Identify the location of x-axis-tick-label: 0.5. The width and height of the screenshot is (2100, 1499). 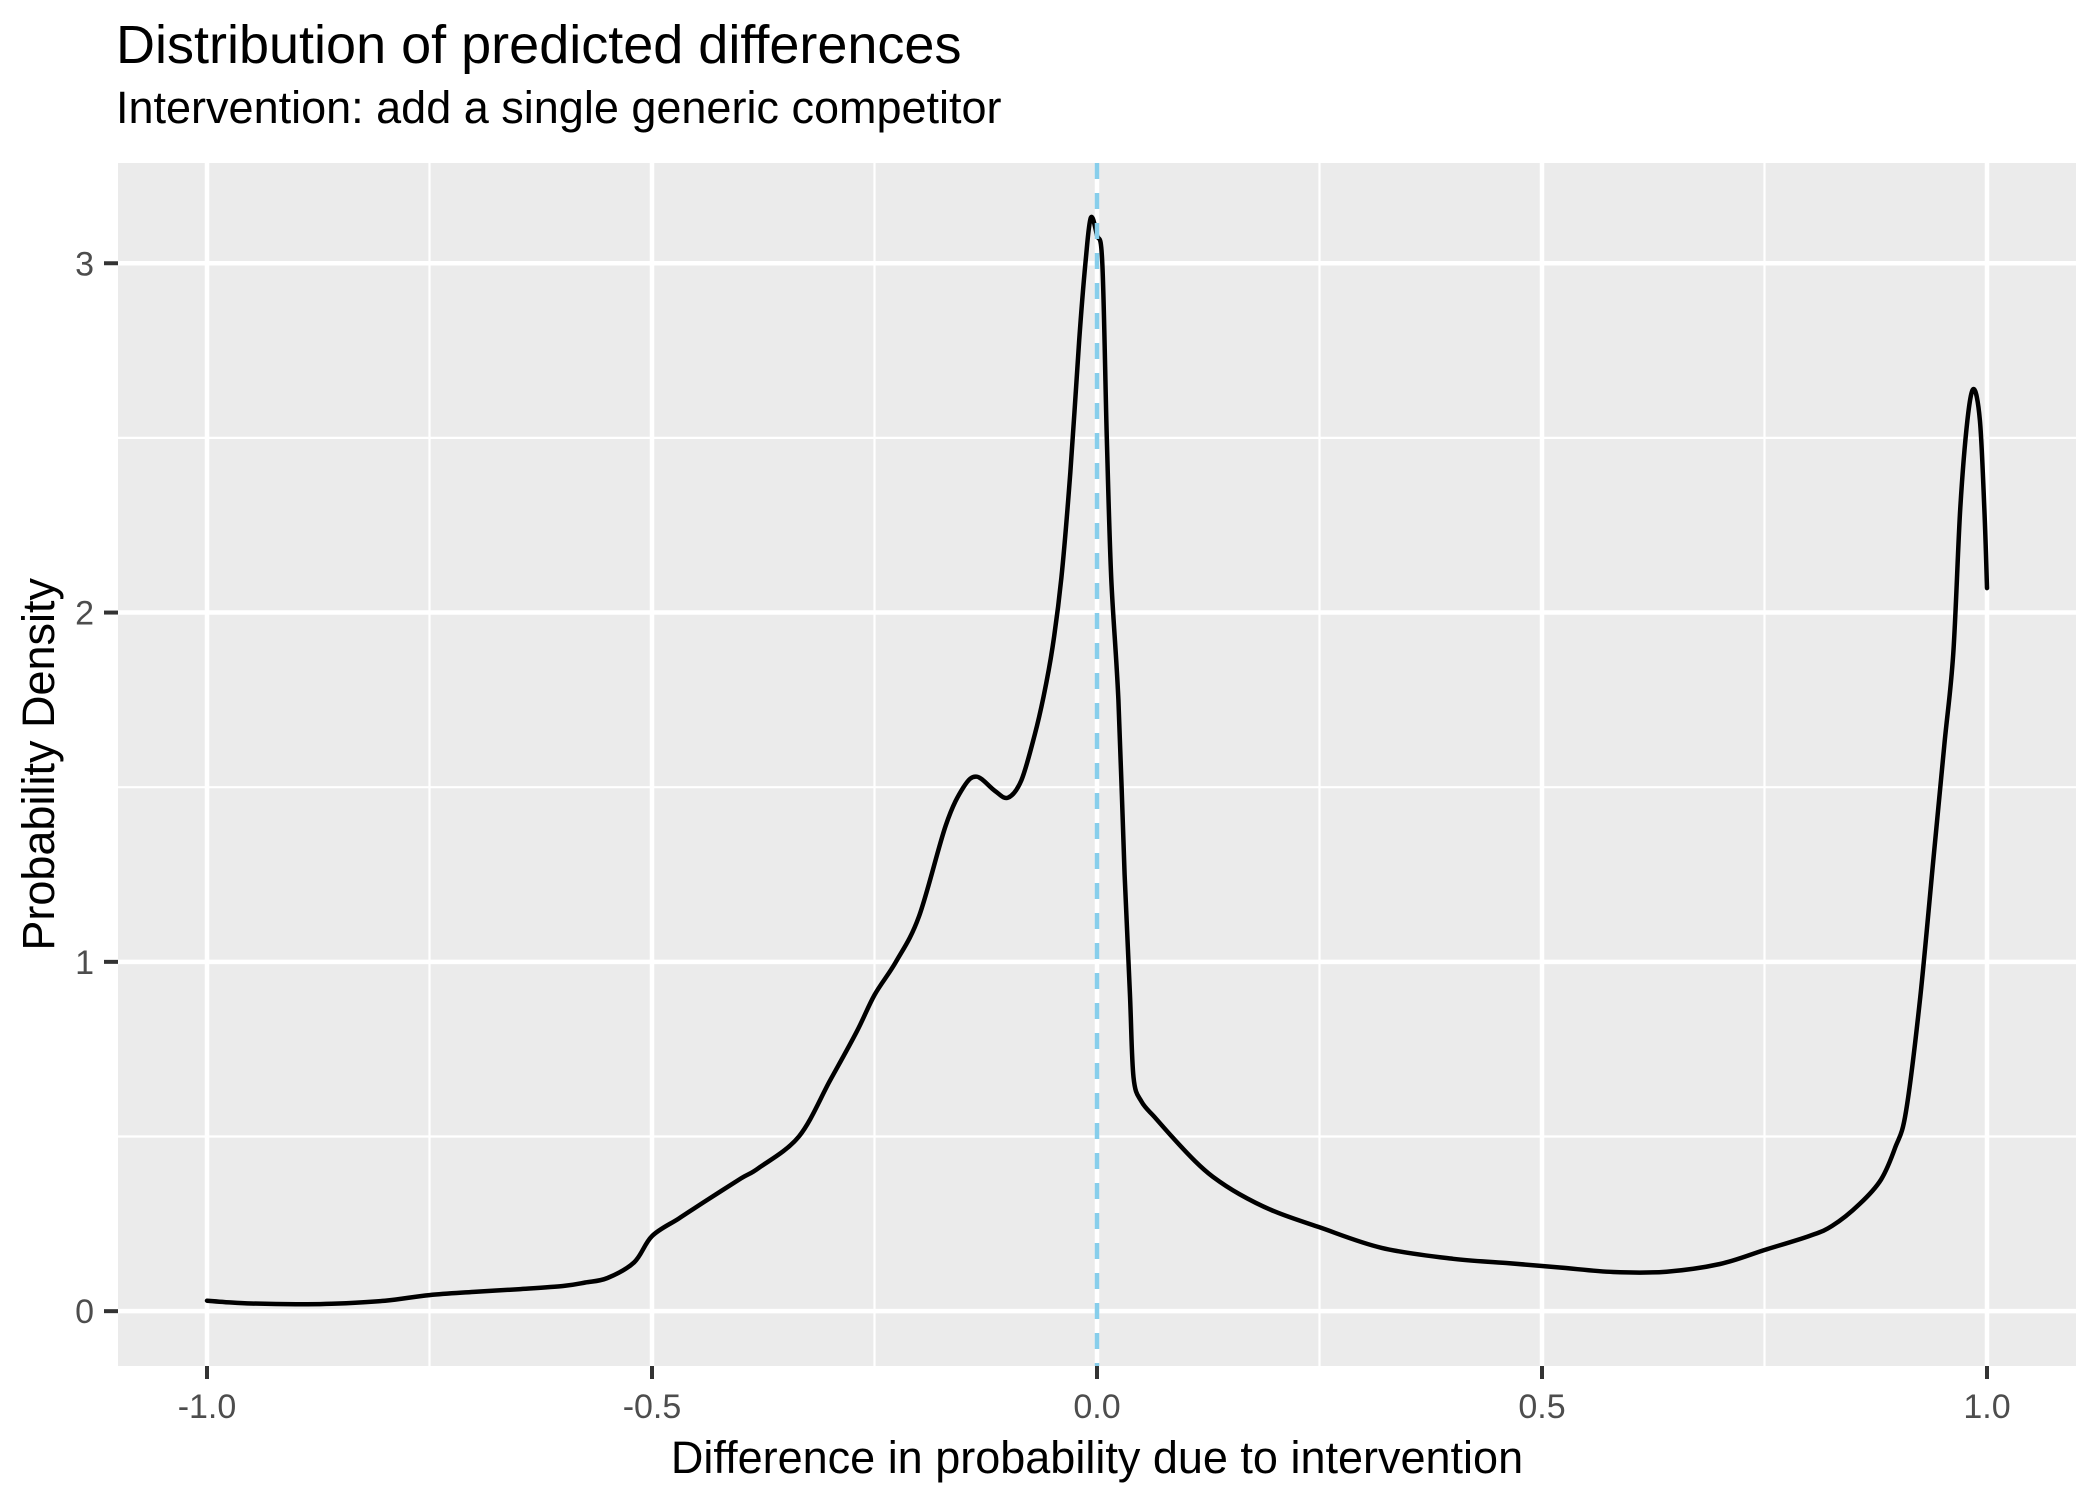
(1541, 1407).